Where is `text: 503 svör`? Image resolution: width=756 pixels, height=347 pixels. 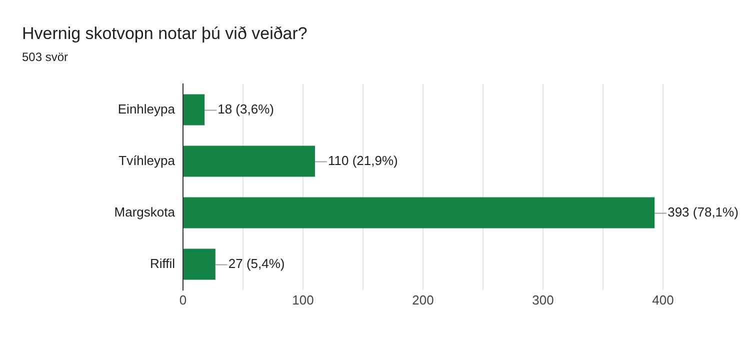 text: 503 svör is located at coordinates (45, 57).